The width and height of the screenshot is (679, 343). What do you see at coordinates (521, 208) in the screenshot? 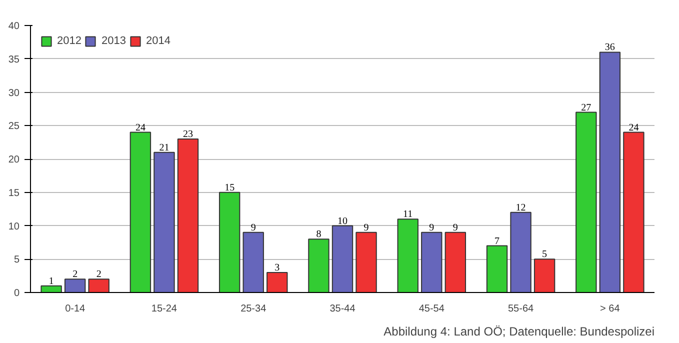
I see `data-label: 12` at bounding box center [521, 208].